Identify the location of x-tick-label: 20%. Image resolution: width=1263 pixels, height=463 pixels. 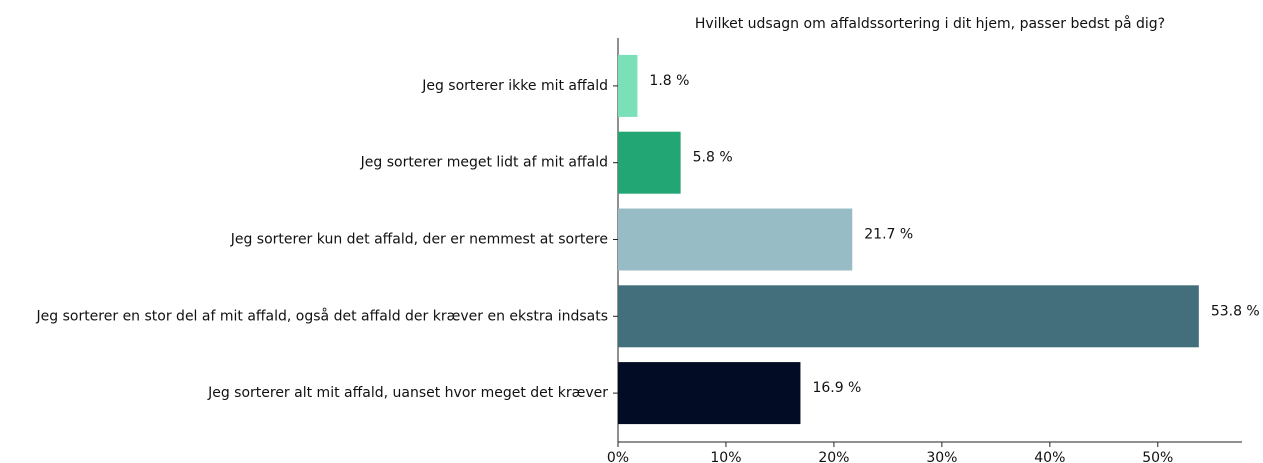
(833, 456).